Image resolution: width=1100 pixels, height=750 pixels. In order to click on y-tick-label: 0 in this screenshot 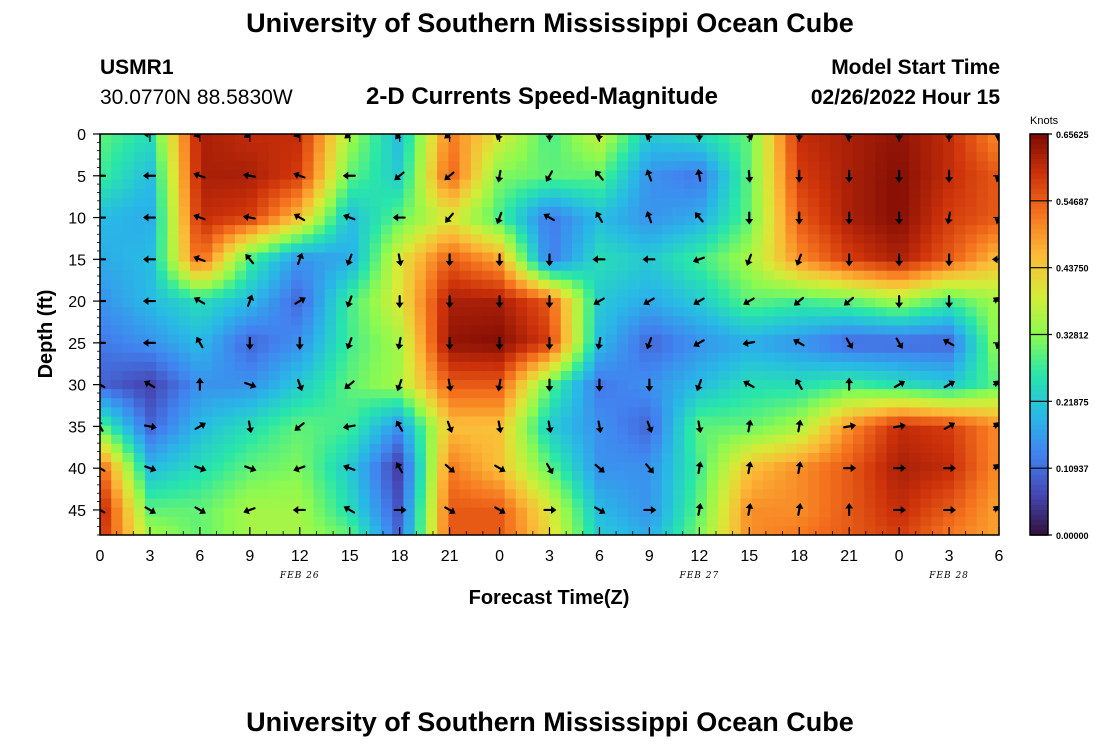, I will do `click(81, 135)`.